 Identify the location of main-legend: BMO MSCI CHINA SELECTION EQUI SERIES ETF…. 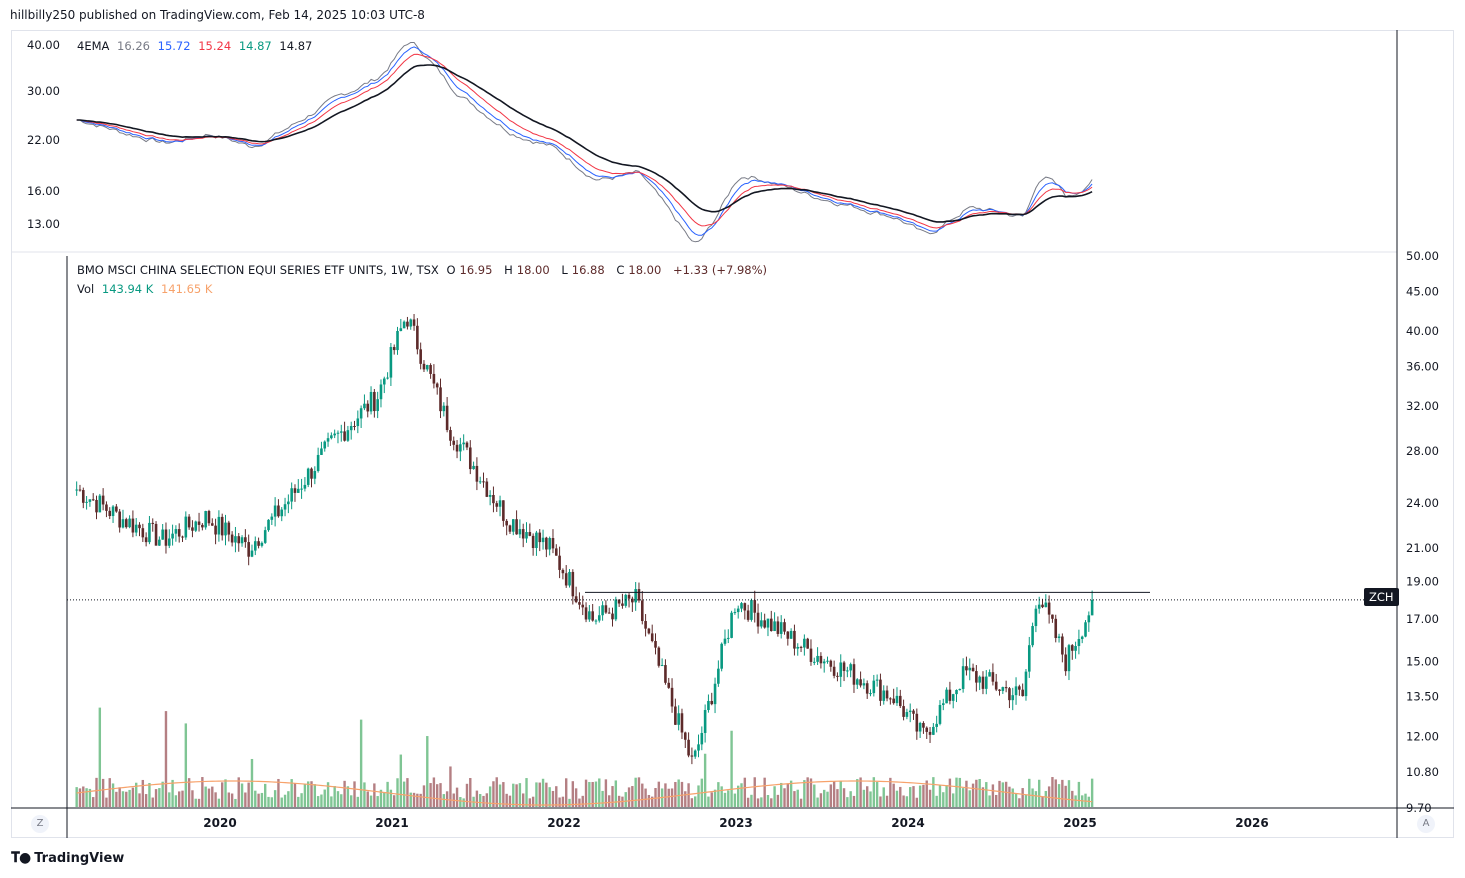
(424, 270).